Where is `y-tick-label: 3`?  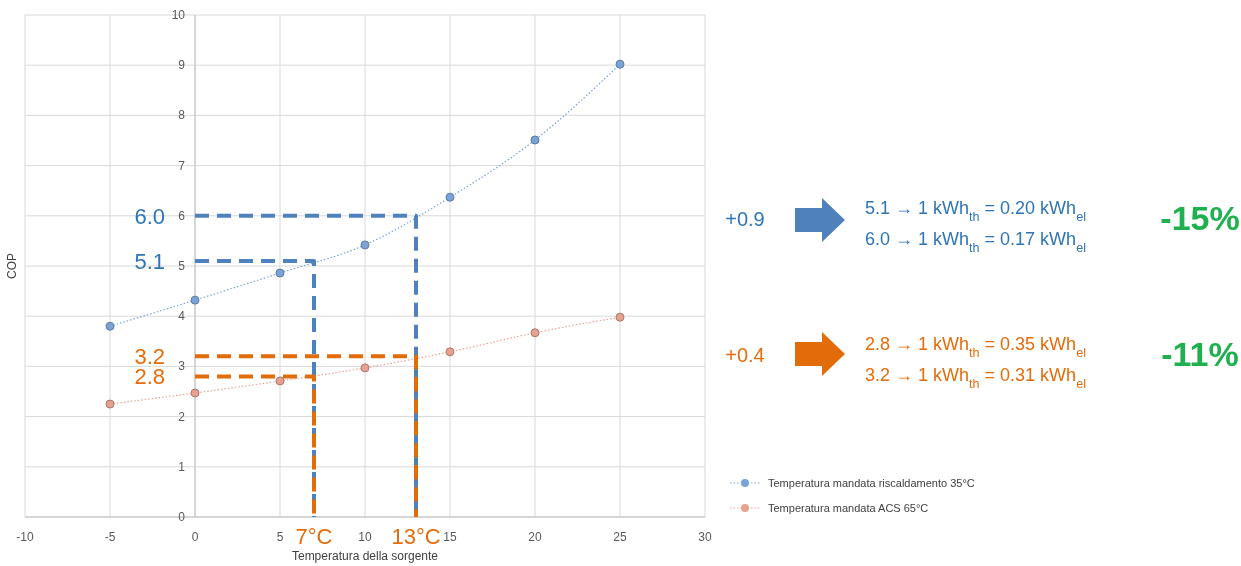 y-tick-label: 3 is located at coordinates (182, 366).